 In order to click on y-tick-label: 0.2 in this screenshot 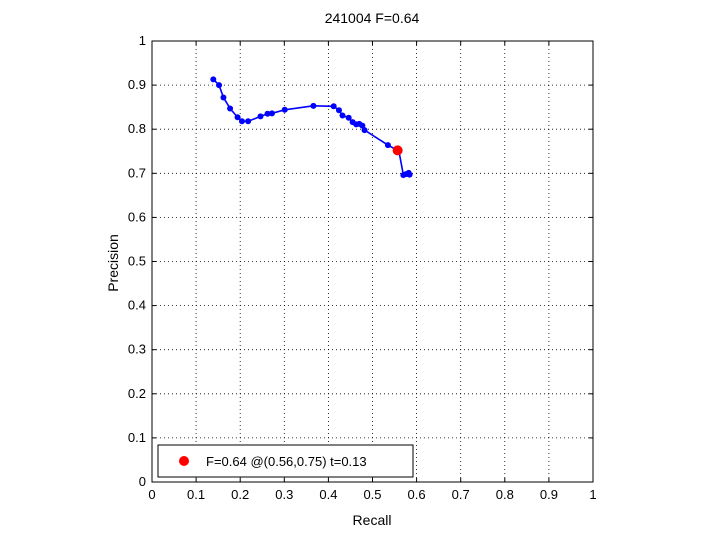, I will do `click(137, 393)`.